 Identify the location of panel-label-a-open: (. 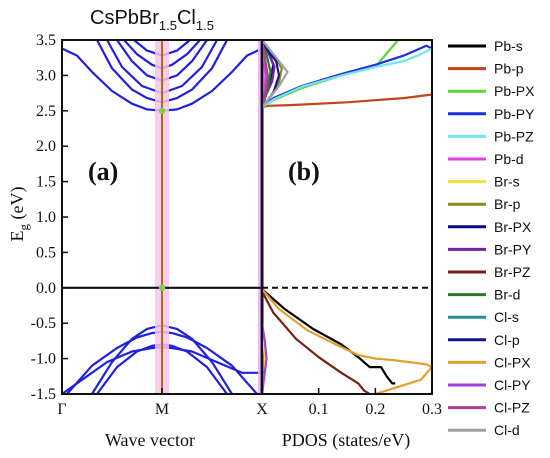
(92, 171).